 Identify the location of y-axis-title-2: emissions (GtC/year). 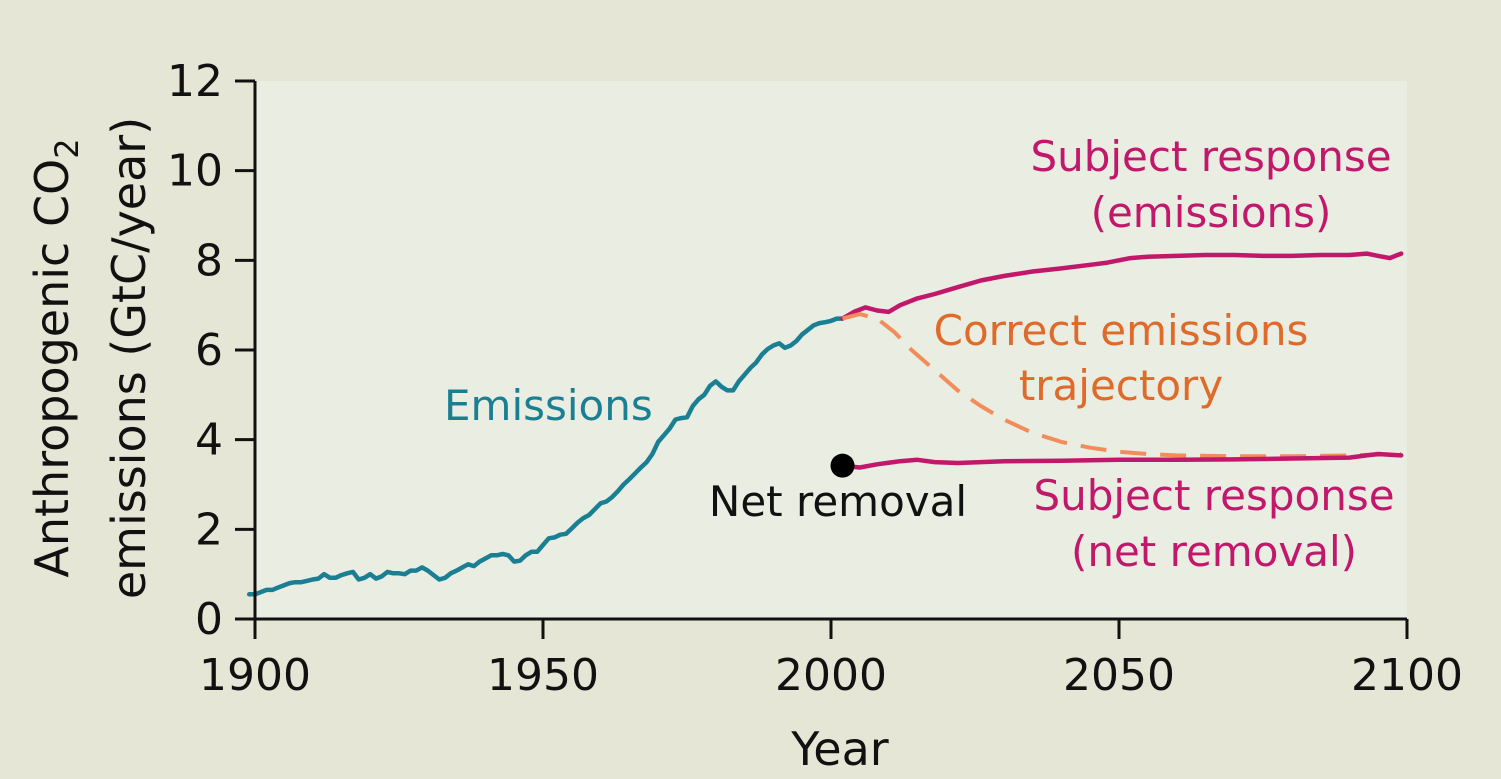
(129, 358).